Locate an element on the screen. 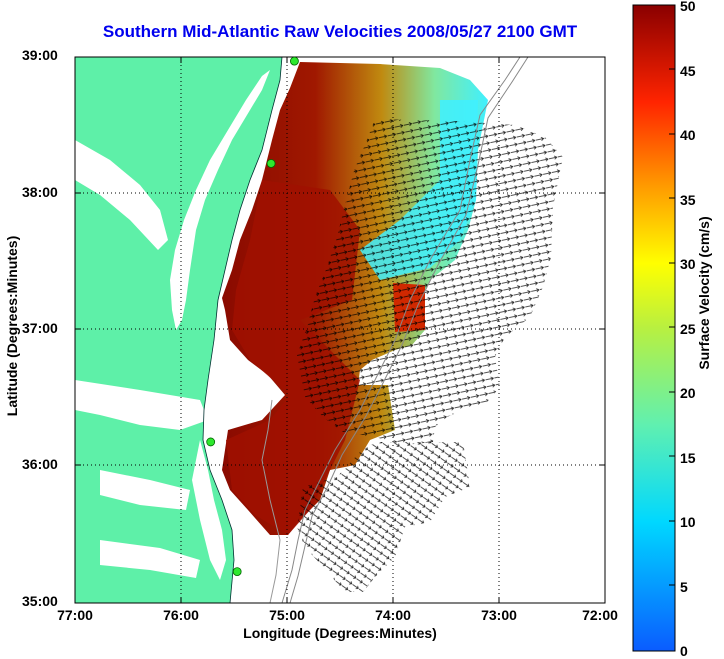 Image resolution: width=724 pixels, height=659 pixels. colorbar-tick-label: 15 is located at coordinates (688, 458).